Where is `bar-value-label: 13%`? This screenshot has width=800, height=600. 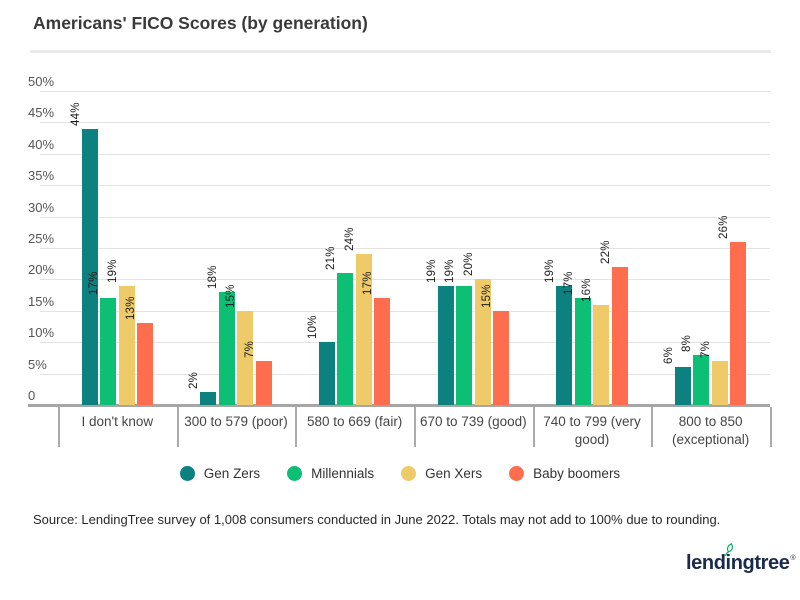 bar-value-label: 13% is located at coordinates (131, 308).